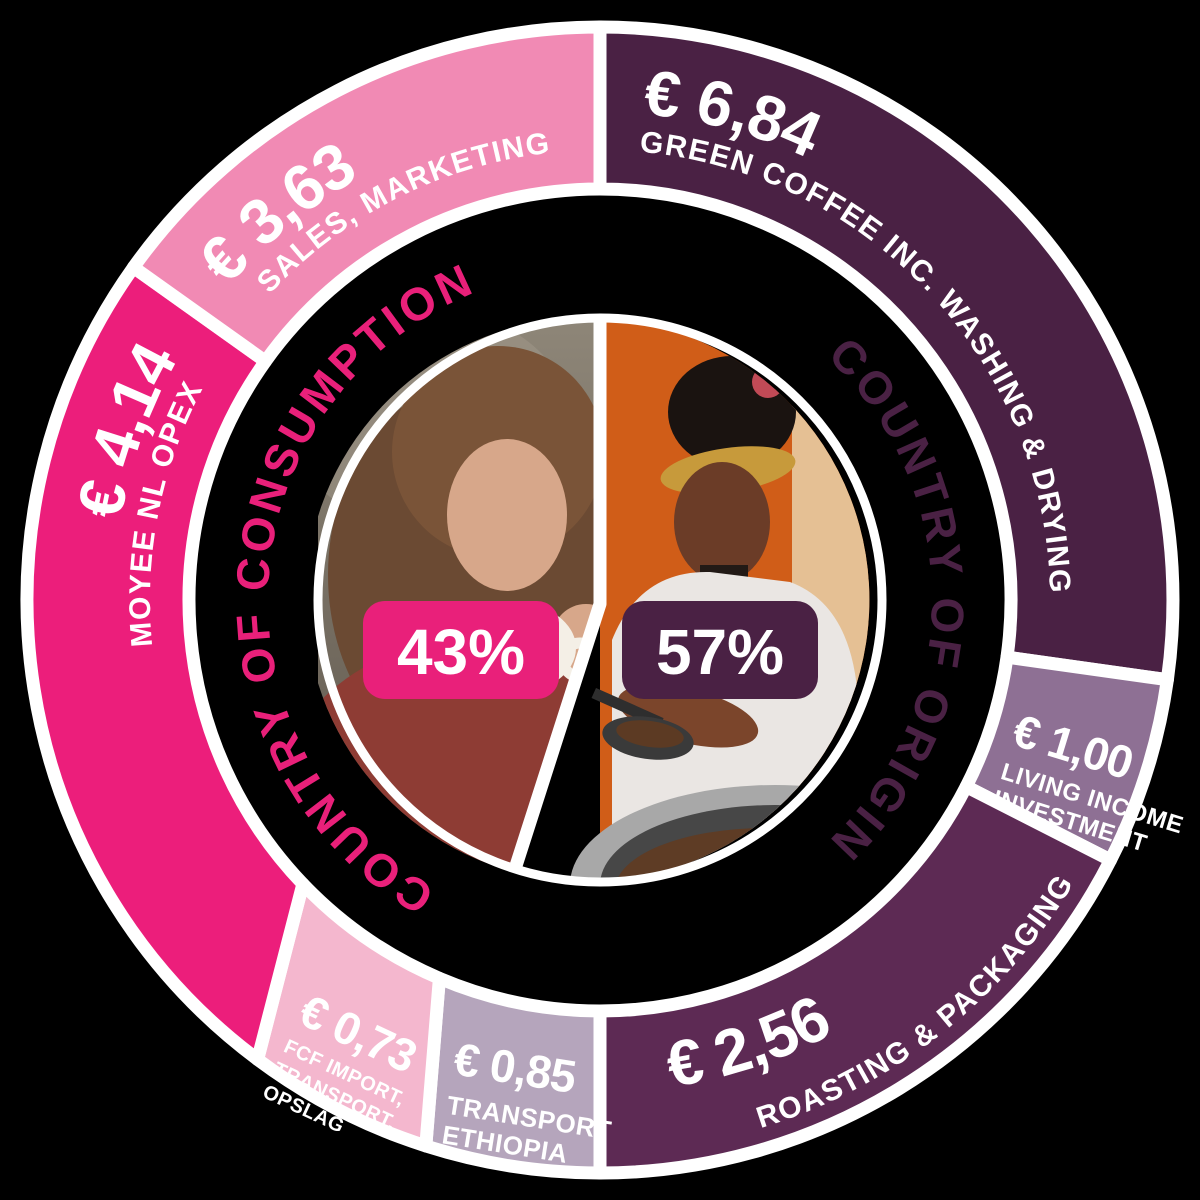 Image resolution: width=1200 pixels, height=1200 pixels. I want to click on origin-share-value: 57%, so click(720, 652).